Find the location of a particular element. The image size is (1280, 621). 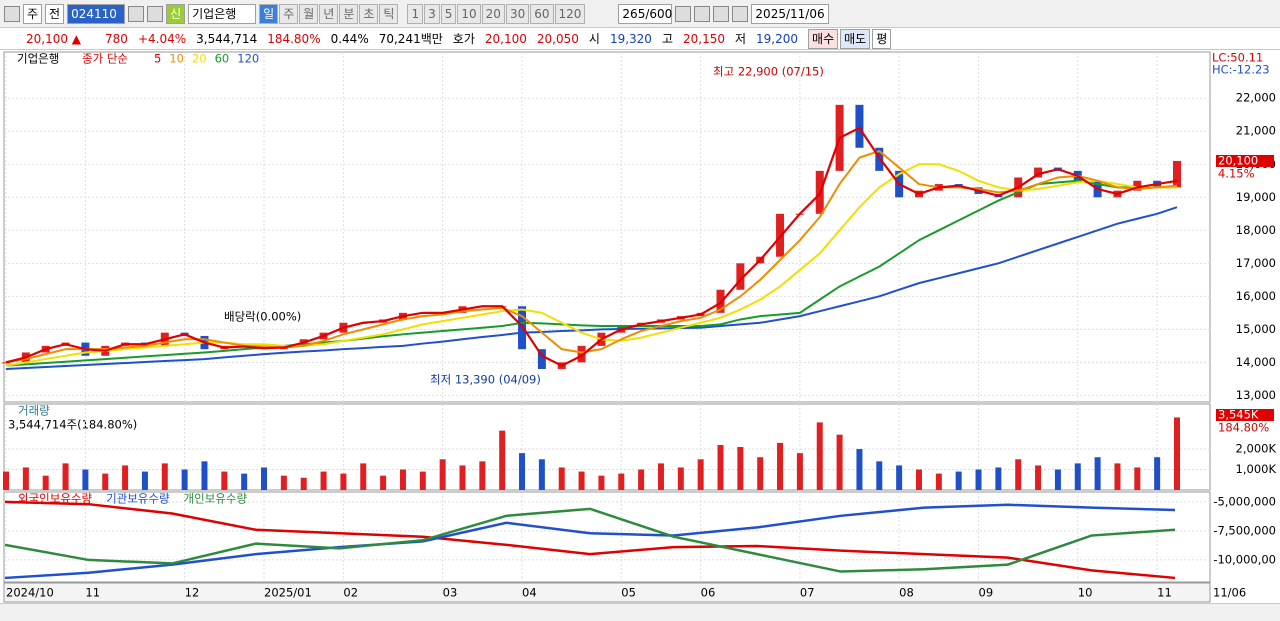

interval-button: 60 is located at coordinates (542, 13).